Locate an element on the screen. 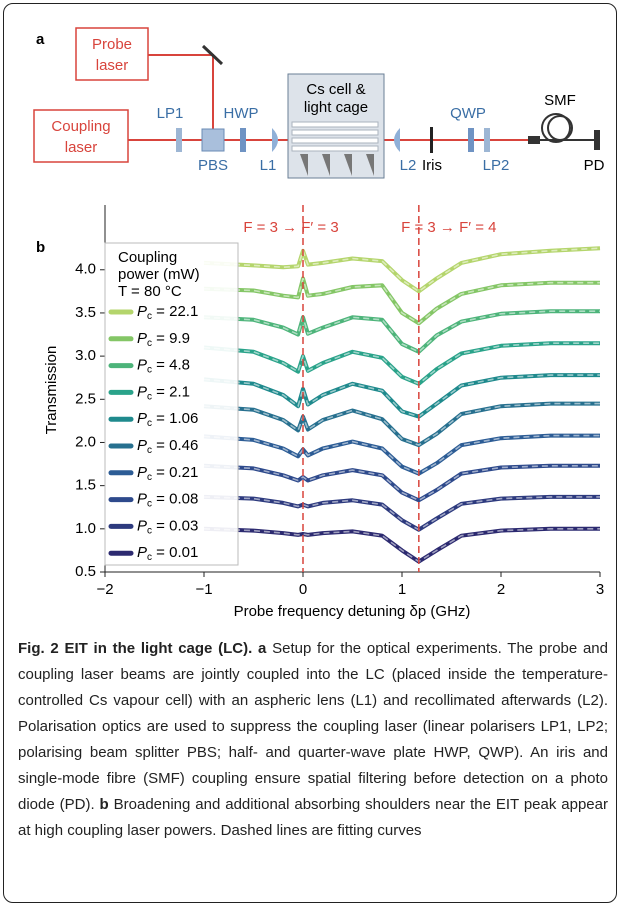  legend-label: Pc = 0.08 is located at coordinates (167, 500).